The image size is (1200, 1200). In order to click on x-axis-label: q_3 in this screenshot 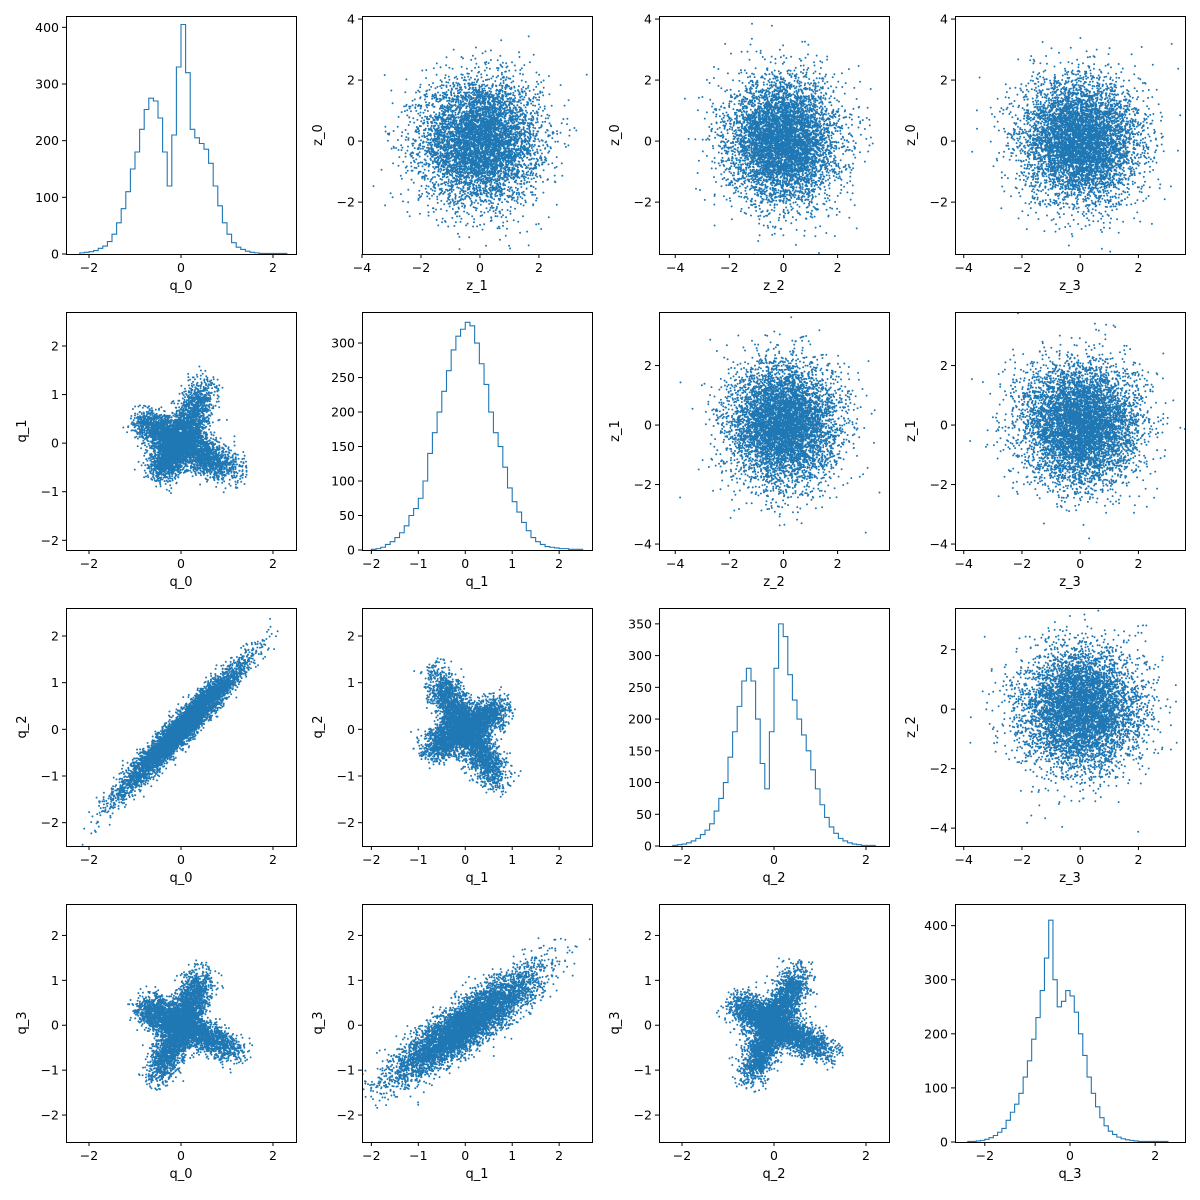, I will do `click(1069, 1174)`.